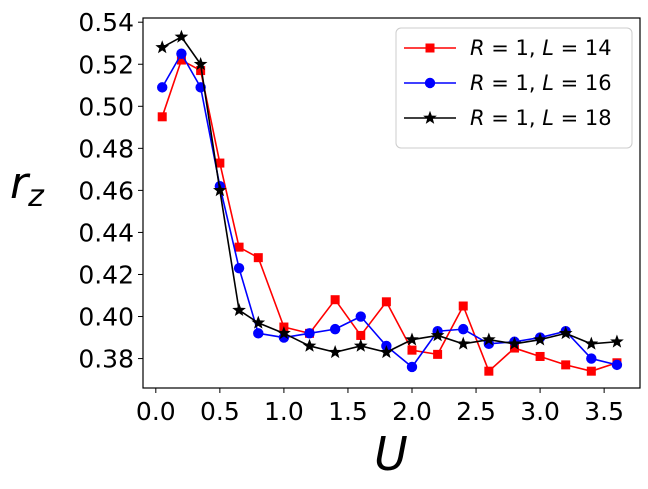  Describe the element at coordinates (583, 118) in the screenshot. I see `legend-label-part: = 18` at that location.